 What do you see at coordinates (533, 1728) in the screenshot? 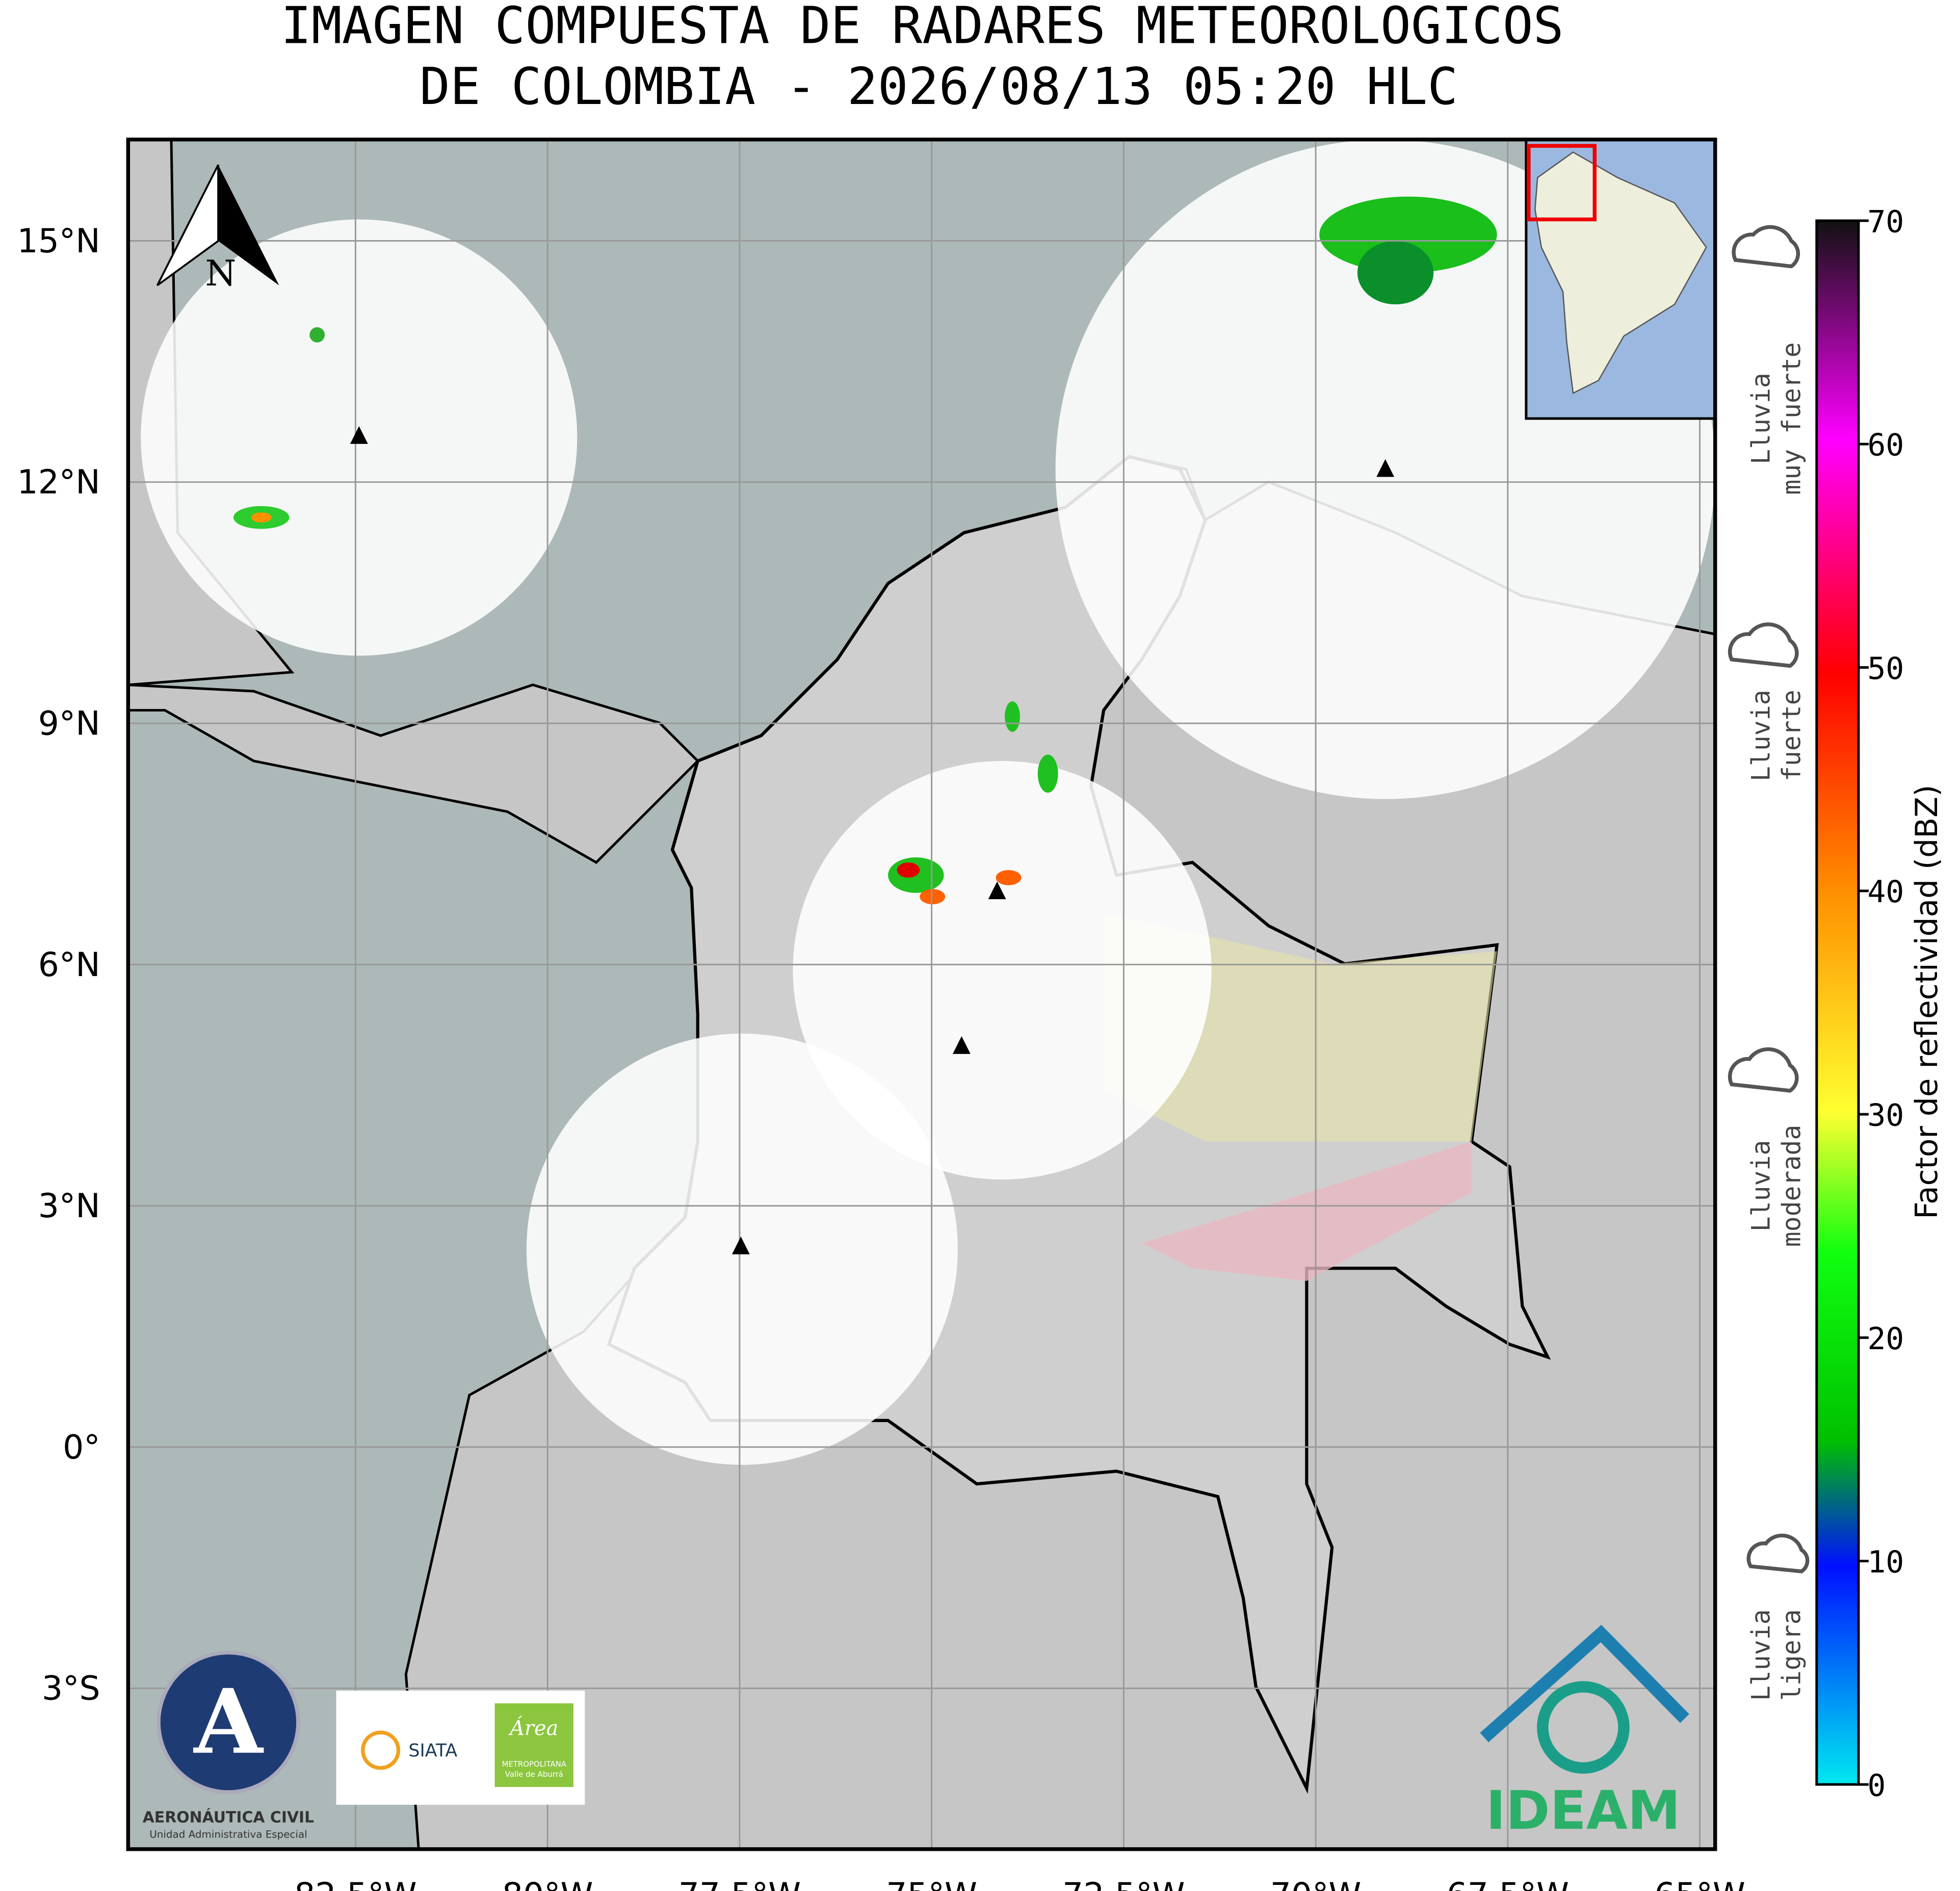
I see `logo-text: Área` at bounding box center [533, 1728].